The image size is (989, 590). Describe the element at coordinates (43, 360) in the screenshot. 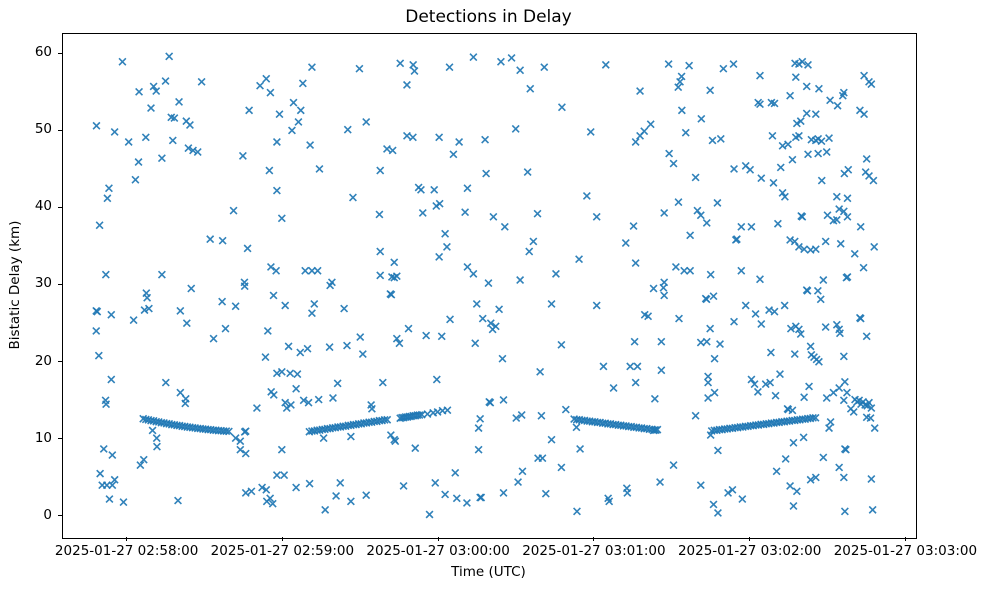

I see `y-tick-label: 20` at that location.